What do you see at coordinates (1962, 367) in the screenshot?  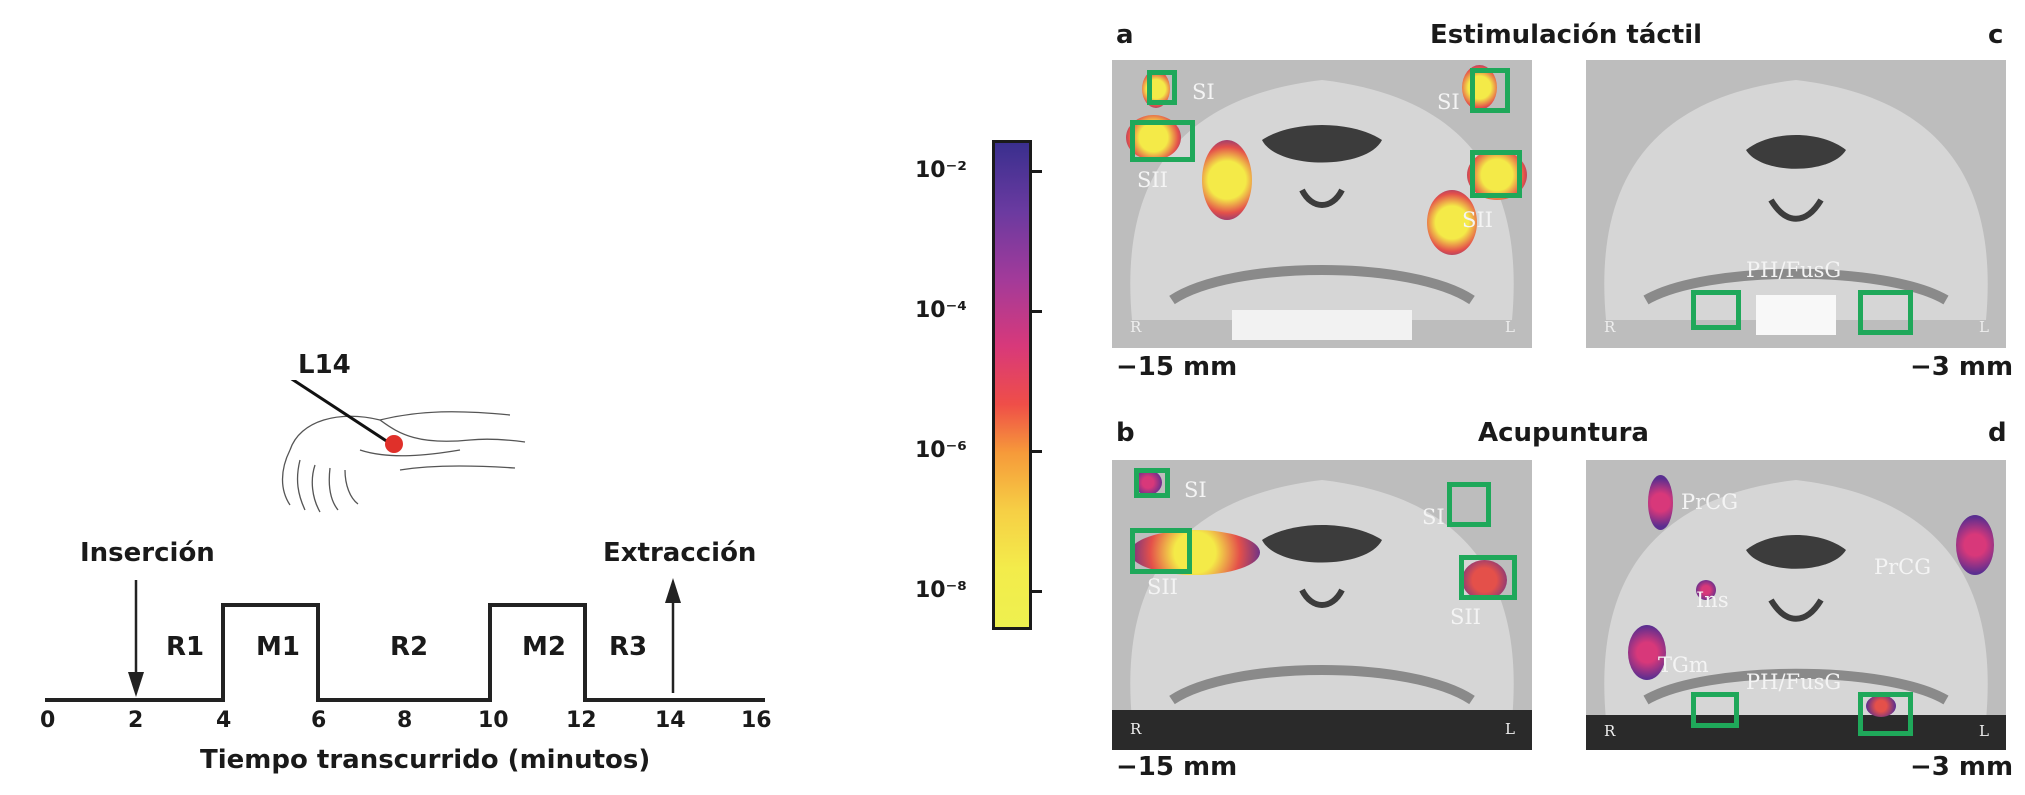 I see `depth-label-c: −3 mm` at bounding box center [1962, 367].